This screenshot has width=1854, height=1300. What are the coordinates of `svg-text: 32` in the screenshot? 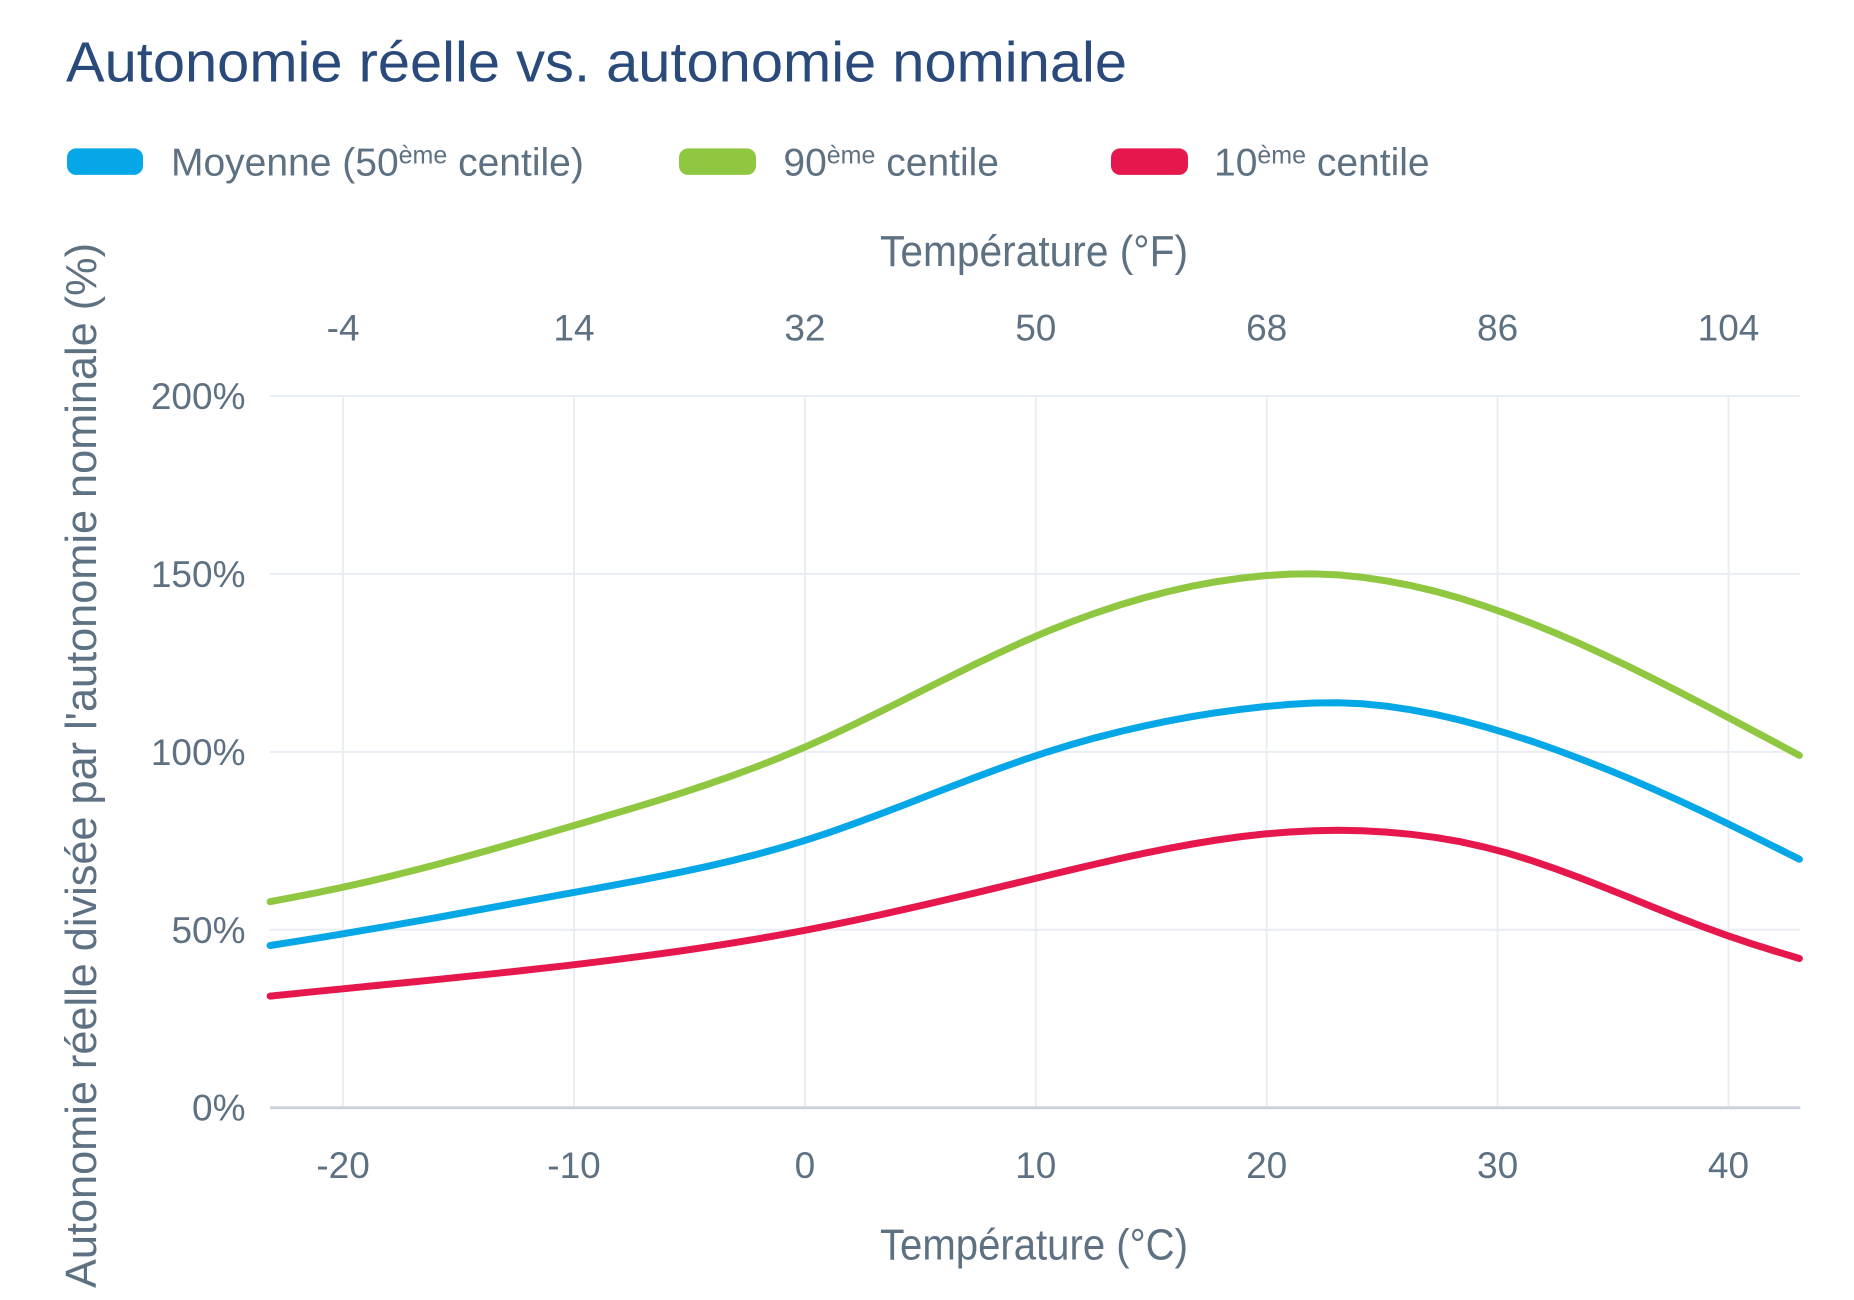 It's located at (804, 328).